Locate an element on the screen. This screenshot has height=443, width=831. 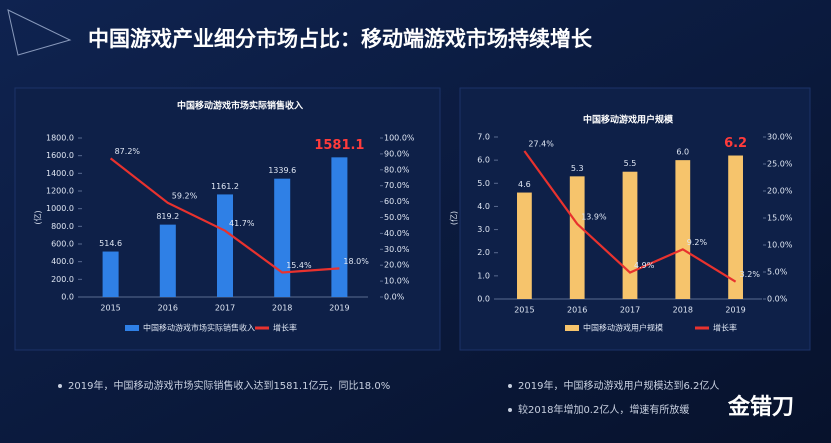
y-tick-label: 1200.0 is located at coordinates (60, 191).